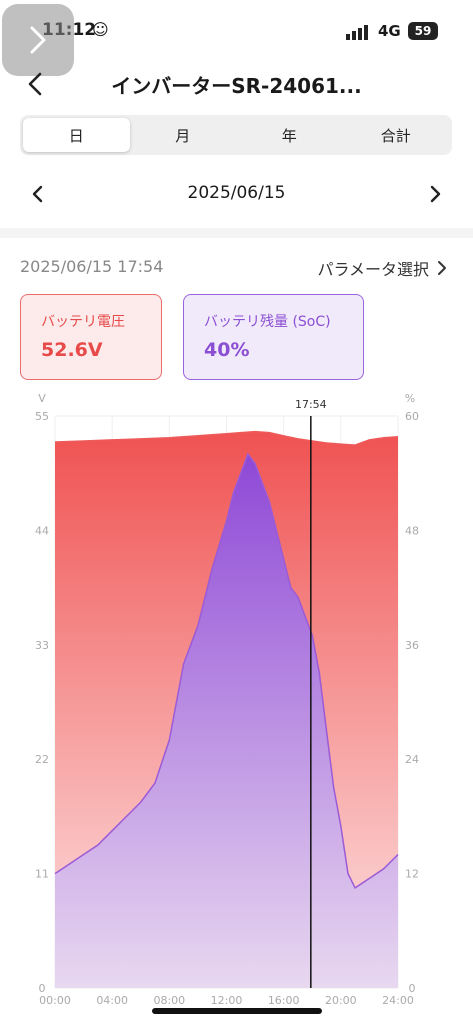 The width and height of the screenshot is (473, 1024). I want to click on smile-icon: ☺, so click(100, 29).